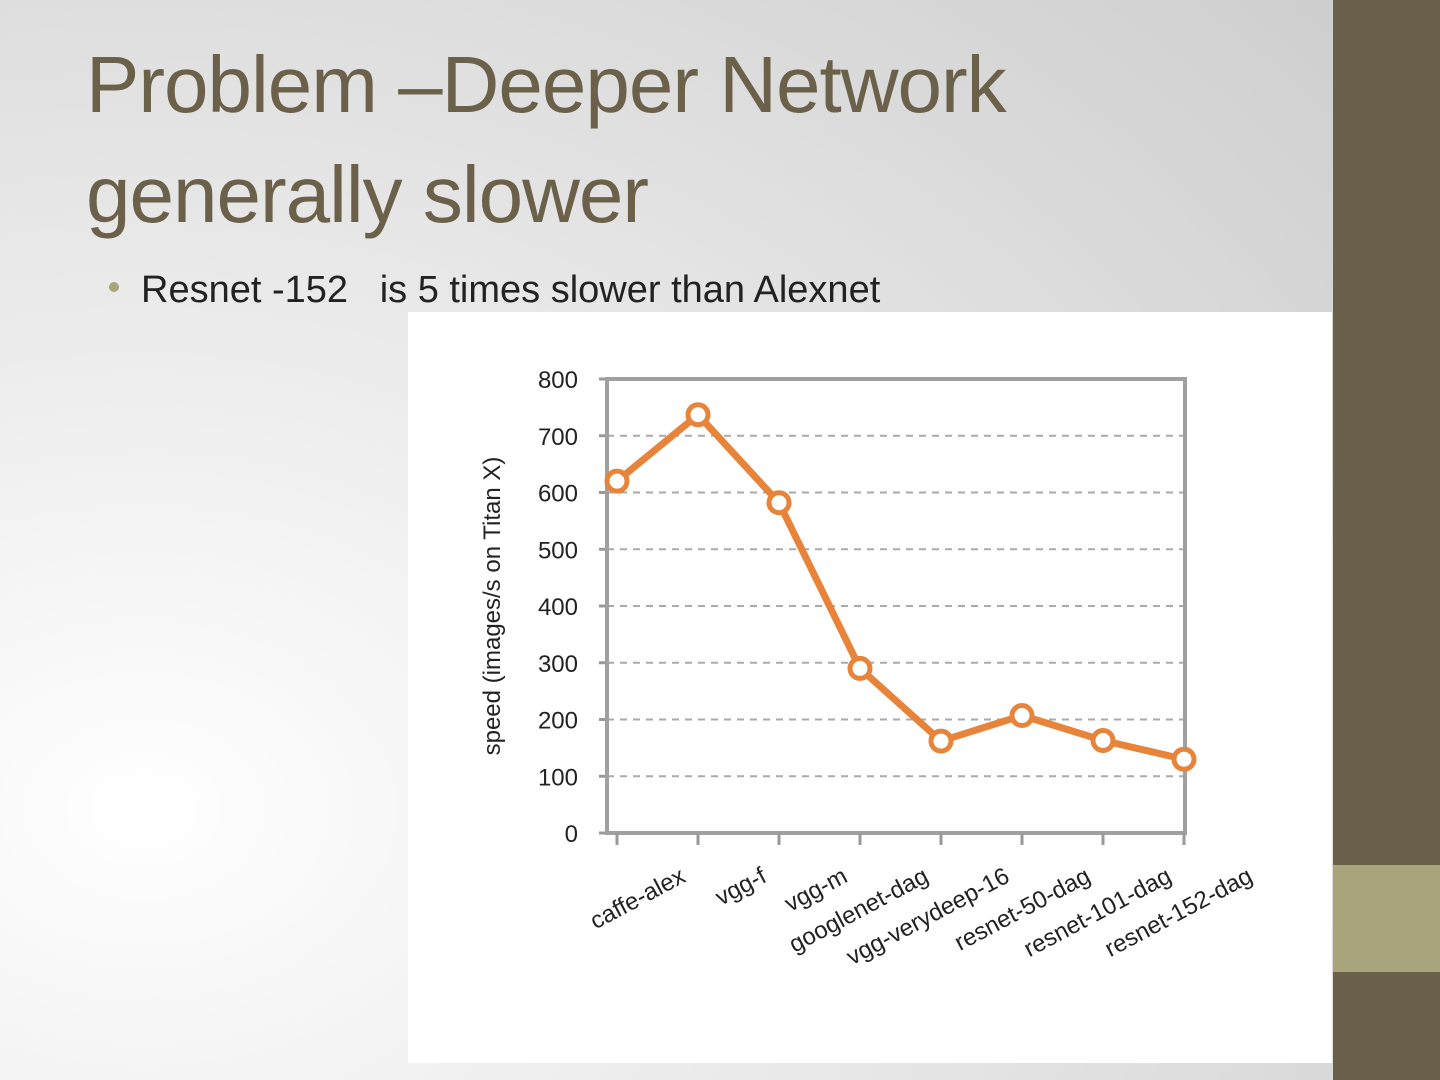 This screenshot has height=1080, width=1440. What do you see at coordinates (558, 380) in the screenshot?
I see `y-tick-label: 800` at bounding box center [558, 380].